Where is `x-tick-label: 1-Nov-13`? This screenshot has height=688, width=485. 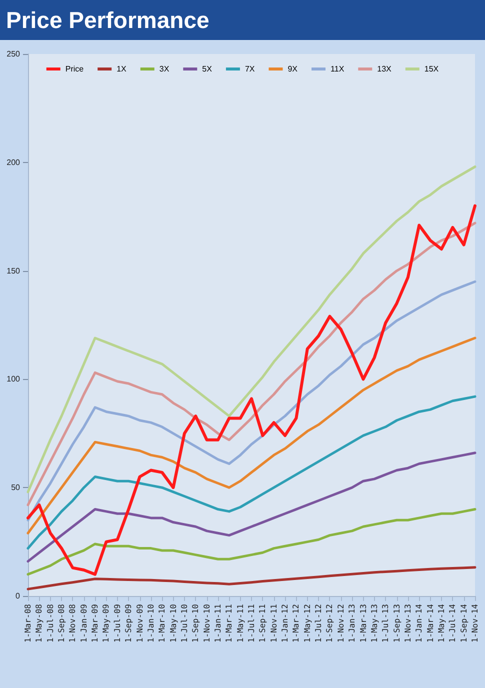
x-tick-label: 1-Nov-13 is located at coordinates (407, 623).